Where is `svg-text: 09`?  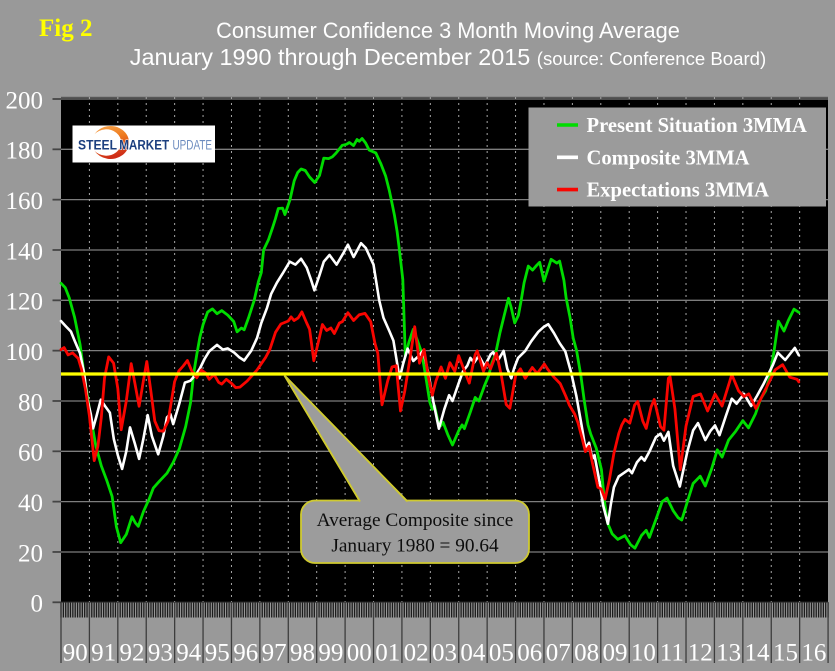 svg-text: 09 is located at coordinates (615, 653).